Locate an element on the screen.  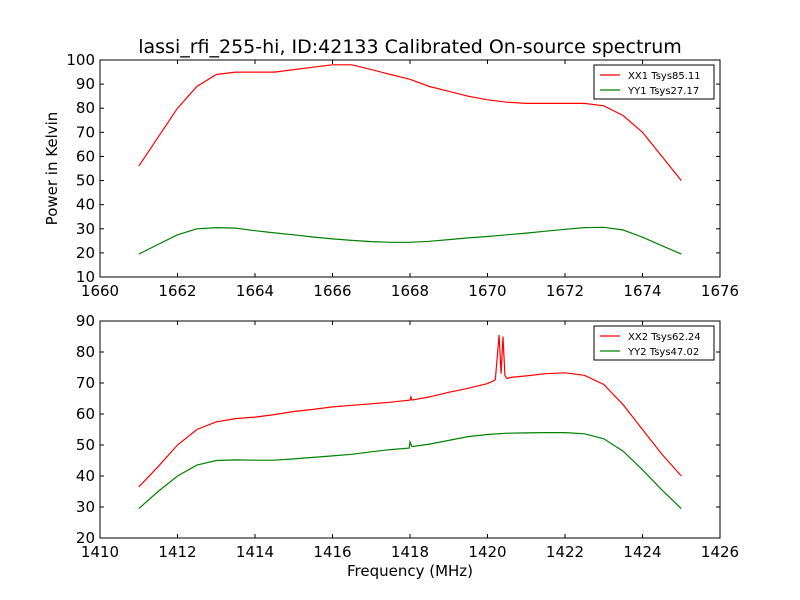
legend: XX1 Tsys85.11 YY1 Tsys27.17 is located at coordinates (654, 82).